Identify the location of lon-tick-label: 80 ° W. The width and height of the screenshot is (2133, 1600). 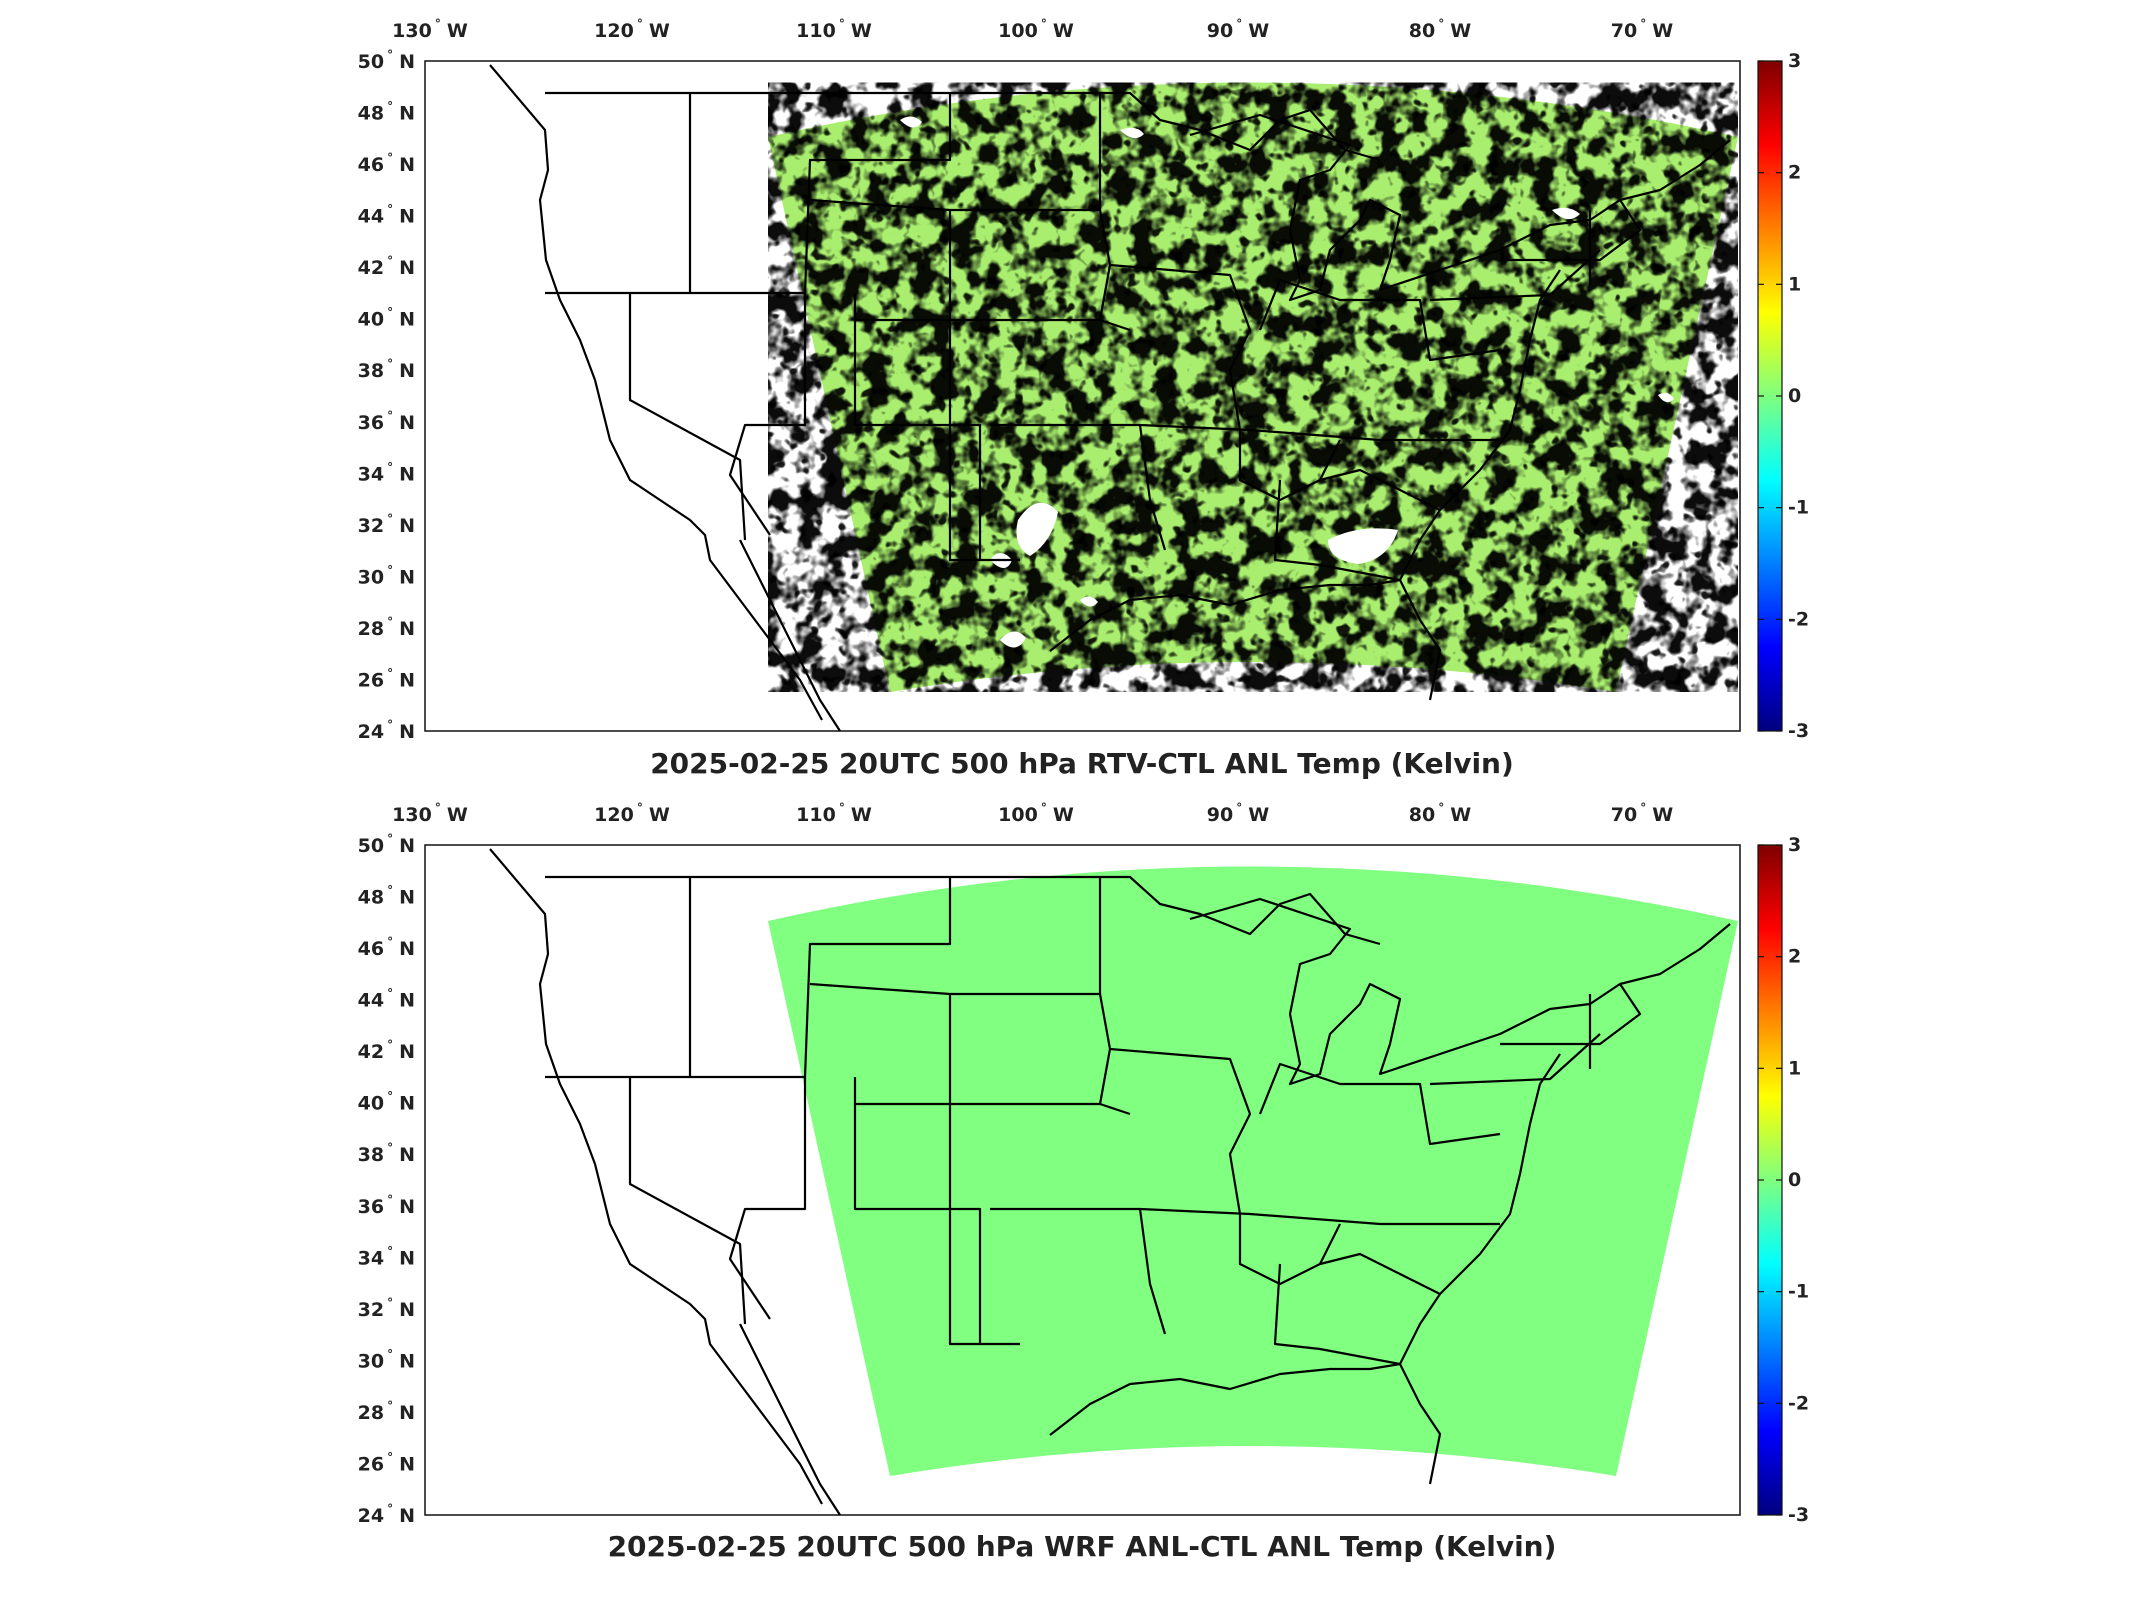
(1440, 29).